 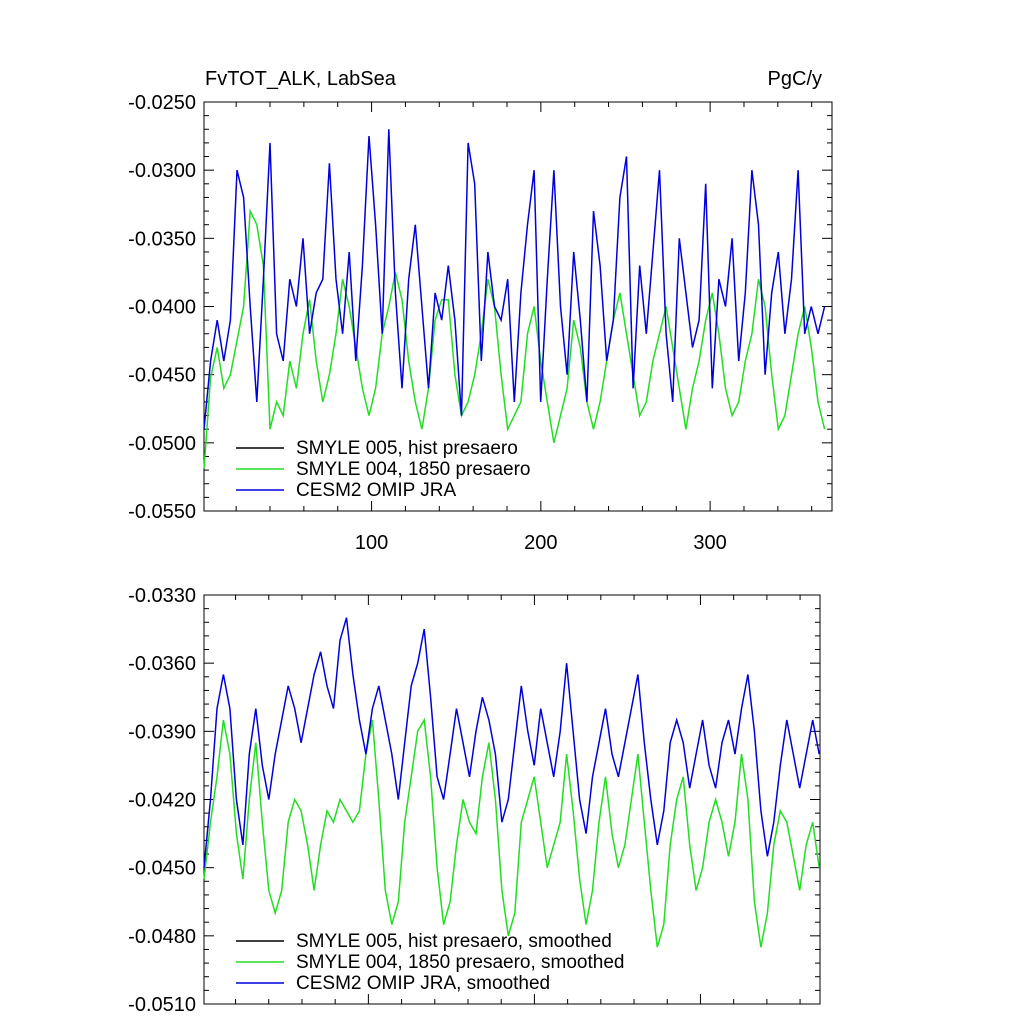 What do you see at coordinates (371, 543) in the screenshot?
I see `x-tick-label: 100` at bounding box center [371, 543].